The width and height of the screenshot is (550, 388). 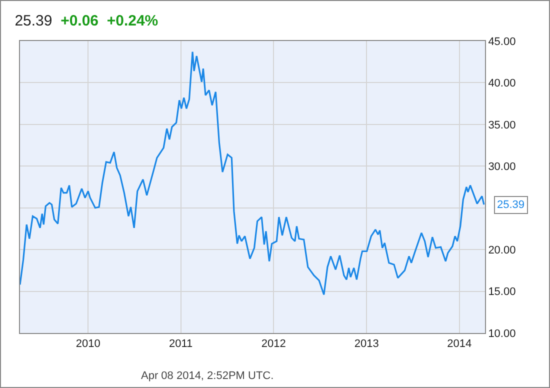 I want to click on x-tick-label: 2013, so click(x=366, y=344).